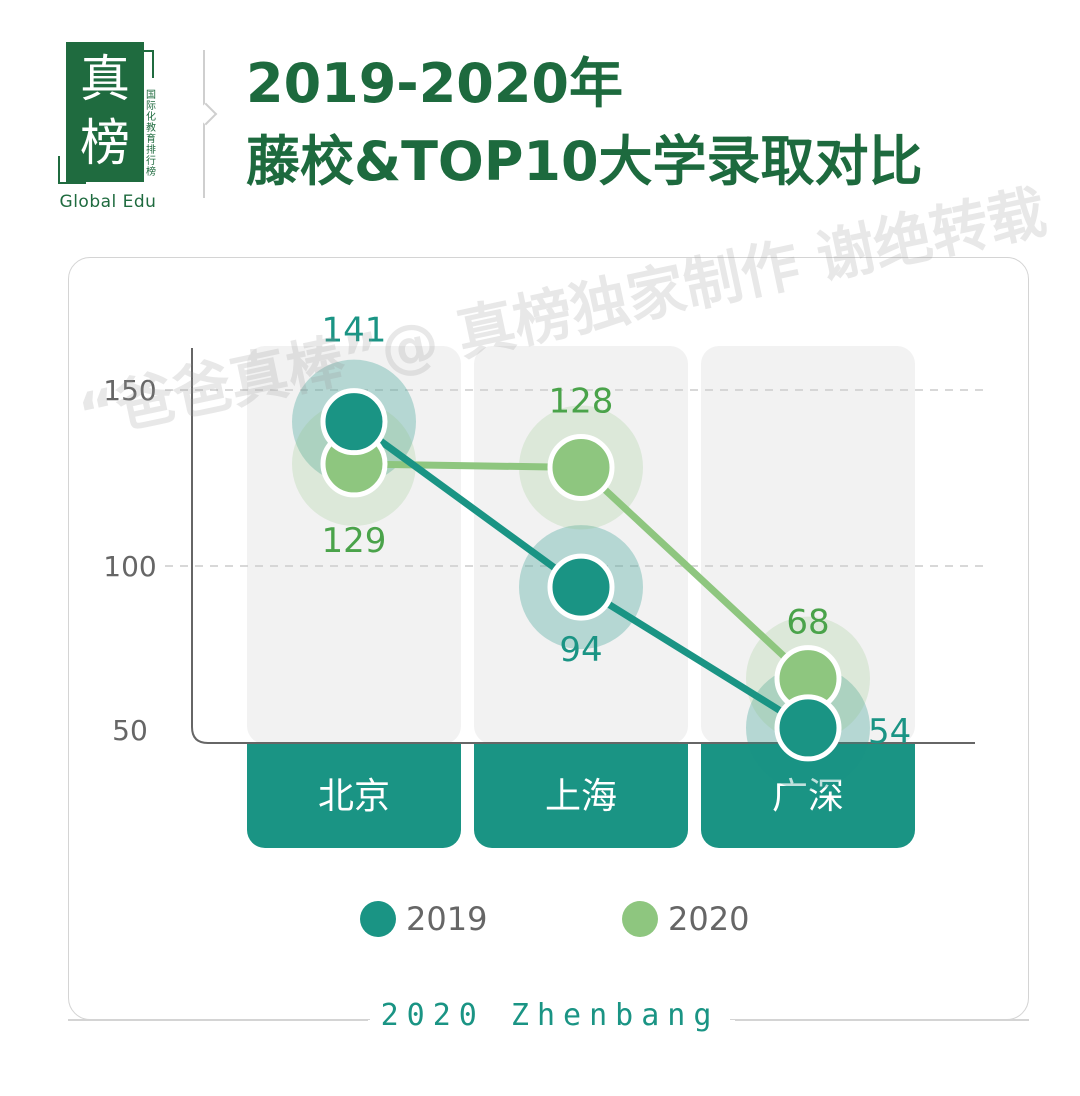 Image resolution: width=1080 pixels, height=1096 pixels. I want to click on logo-english-text: Global Edu, so click(108, 202).